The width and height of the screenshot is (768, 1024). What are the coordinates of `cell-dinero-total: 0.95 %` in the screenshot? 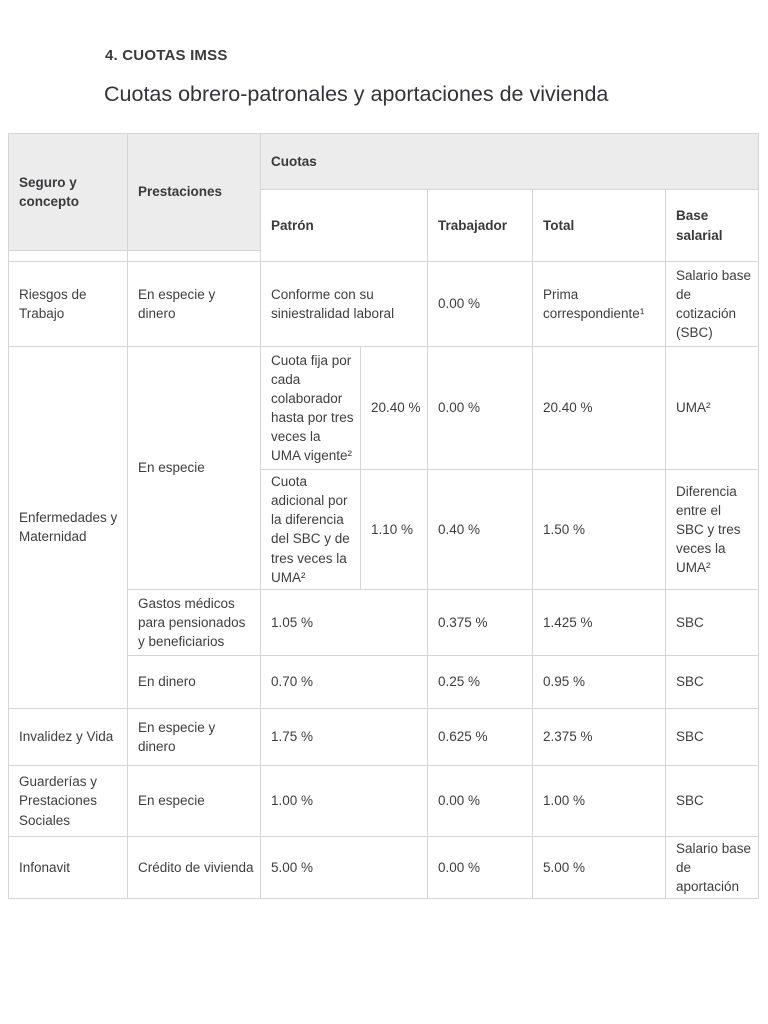 It's located at (599, 681).